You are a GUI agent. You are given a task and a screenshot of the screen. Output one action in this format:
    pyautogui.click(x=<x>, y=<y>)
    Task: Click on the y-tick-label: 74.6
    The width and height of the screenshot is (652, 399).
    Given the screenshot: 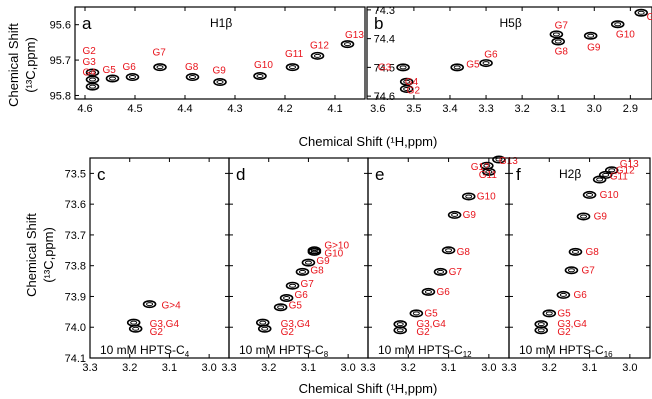 What is the action you would take?
    pyautogui.click(x=384, y=97)
    